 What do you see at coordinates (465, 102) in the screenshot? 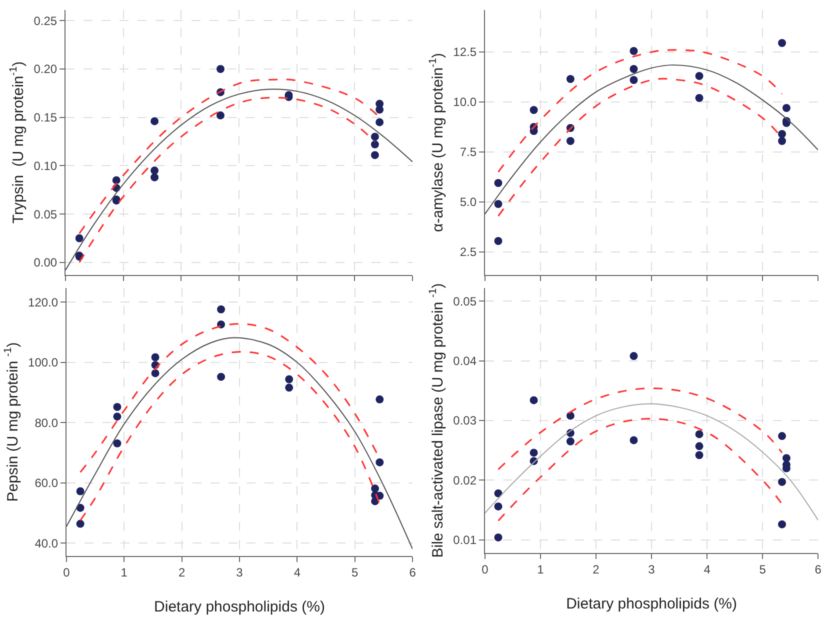
I see `y-tick-label: 10.0` at bounding box center [465, 102].